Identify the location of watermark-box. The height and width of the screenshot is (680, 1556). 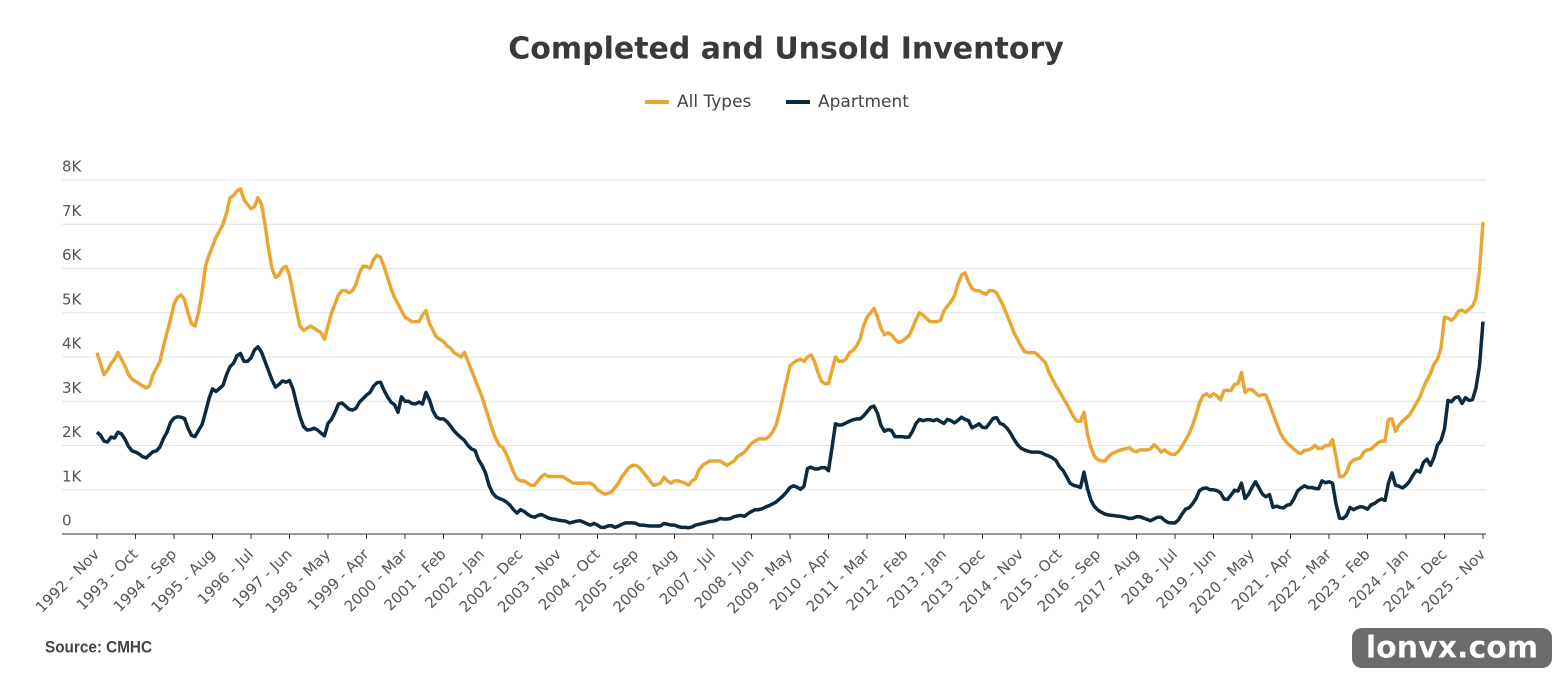
(1452, 648).